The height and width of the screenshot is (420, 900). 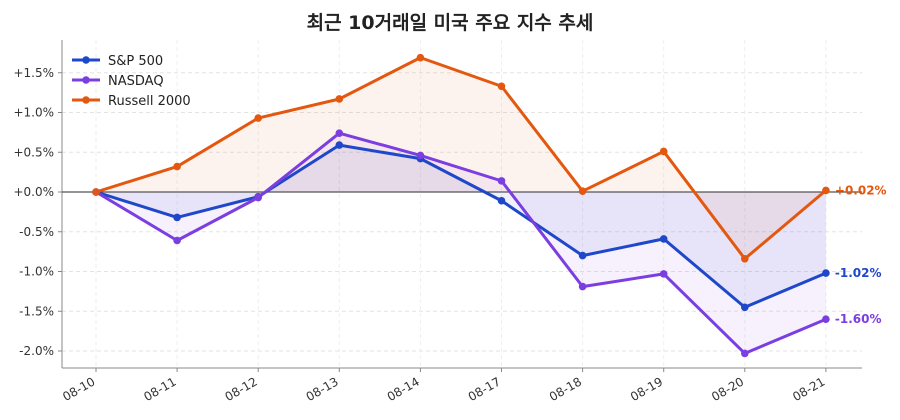 I want to click on y-tick-label: +1.0%, so click(x=33, y=113).